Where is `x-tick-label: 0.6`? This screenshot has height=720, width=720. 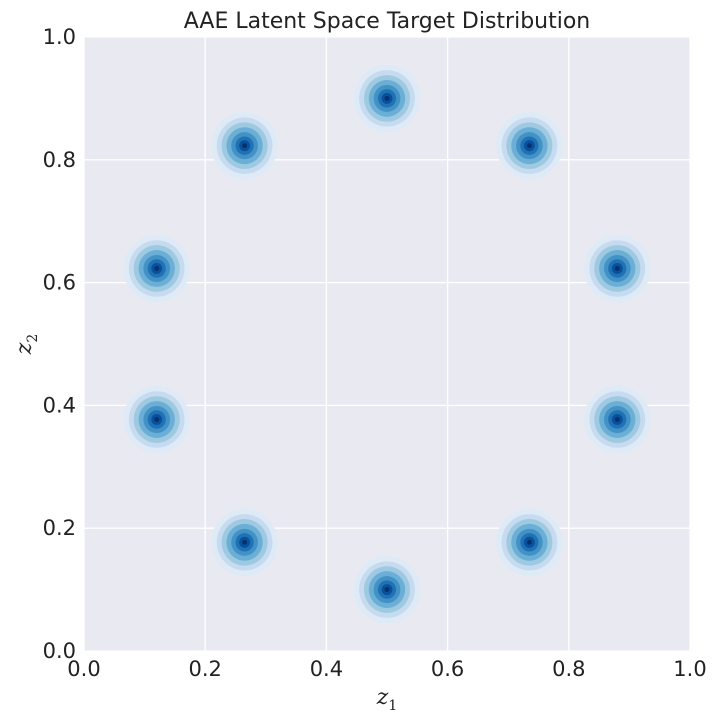
x-tick-label: 0.6 is located at coordinates (447, 669).